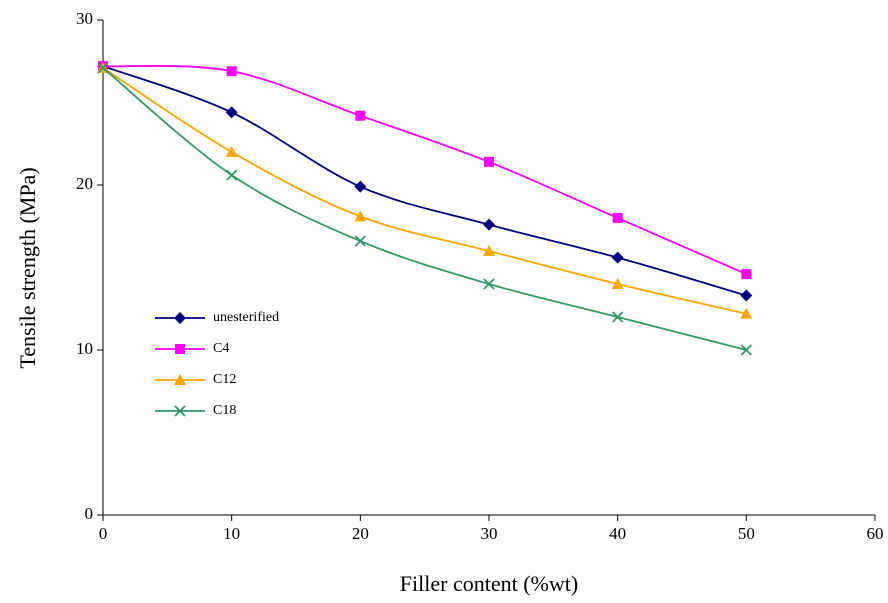 The width and height of the screenshot is (888, 603). I want to click on x-axis-title: Filler content (%wt), so click(489, 583).